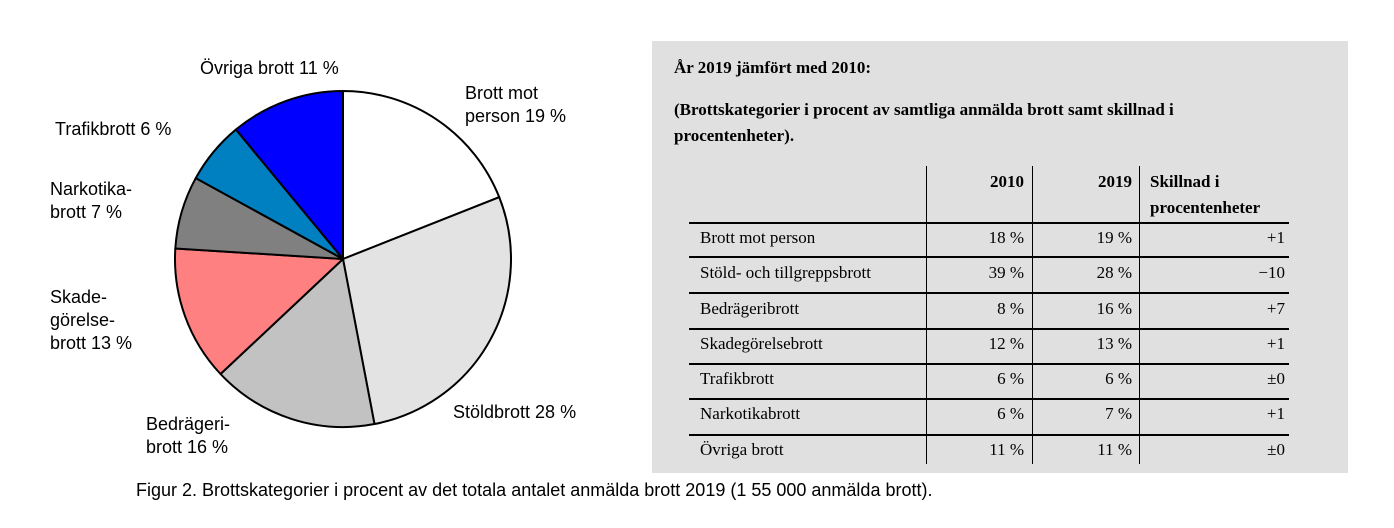  Describe the element at coordinates (269, 68) in the screenshot. I see `slice-label-ovriga: Övriga brott 11 %` at that location.